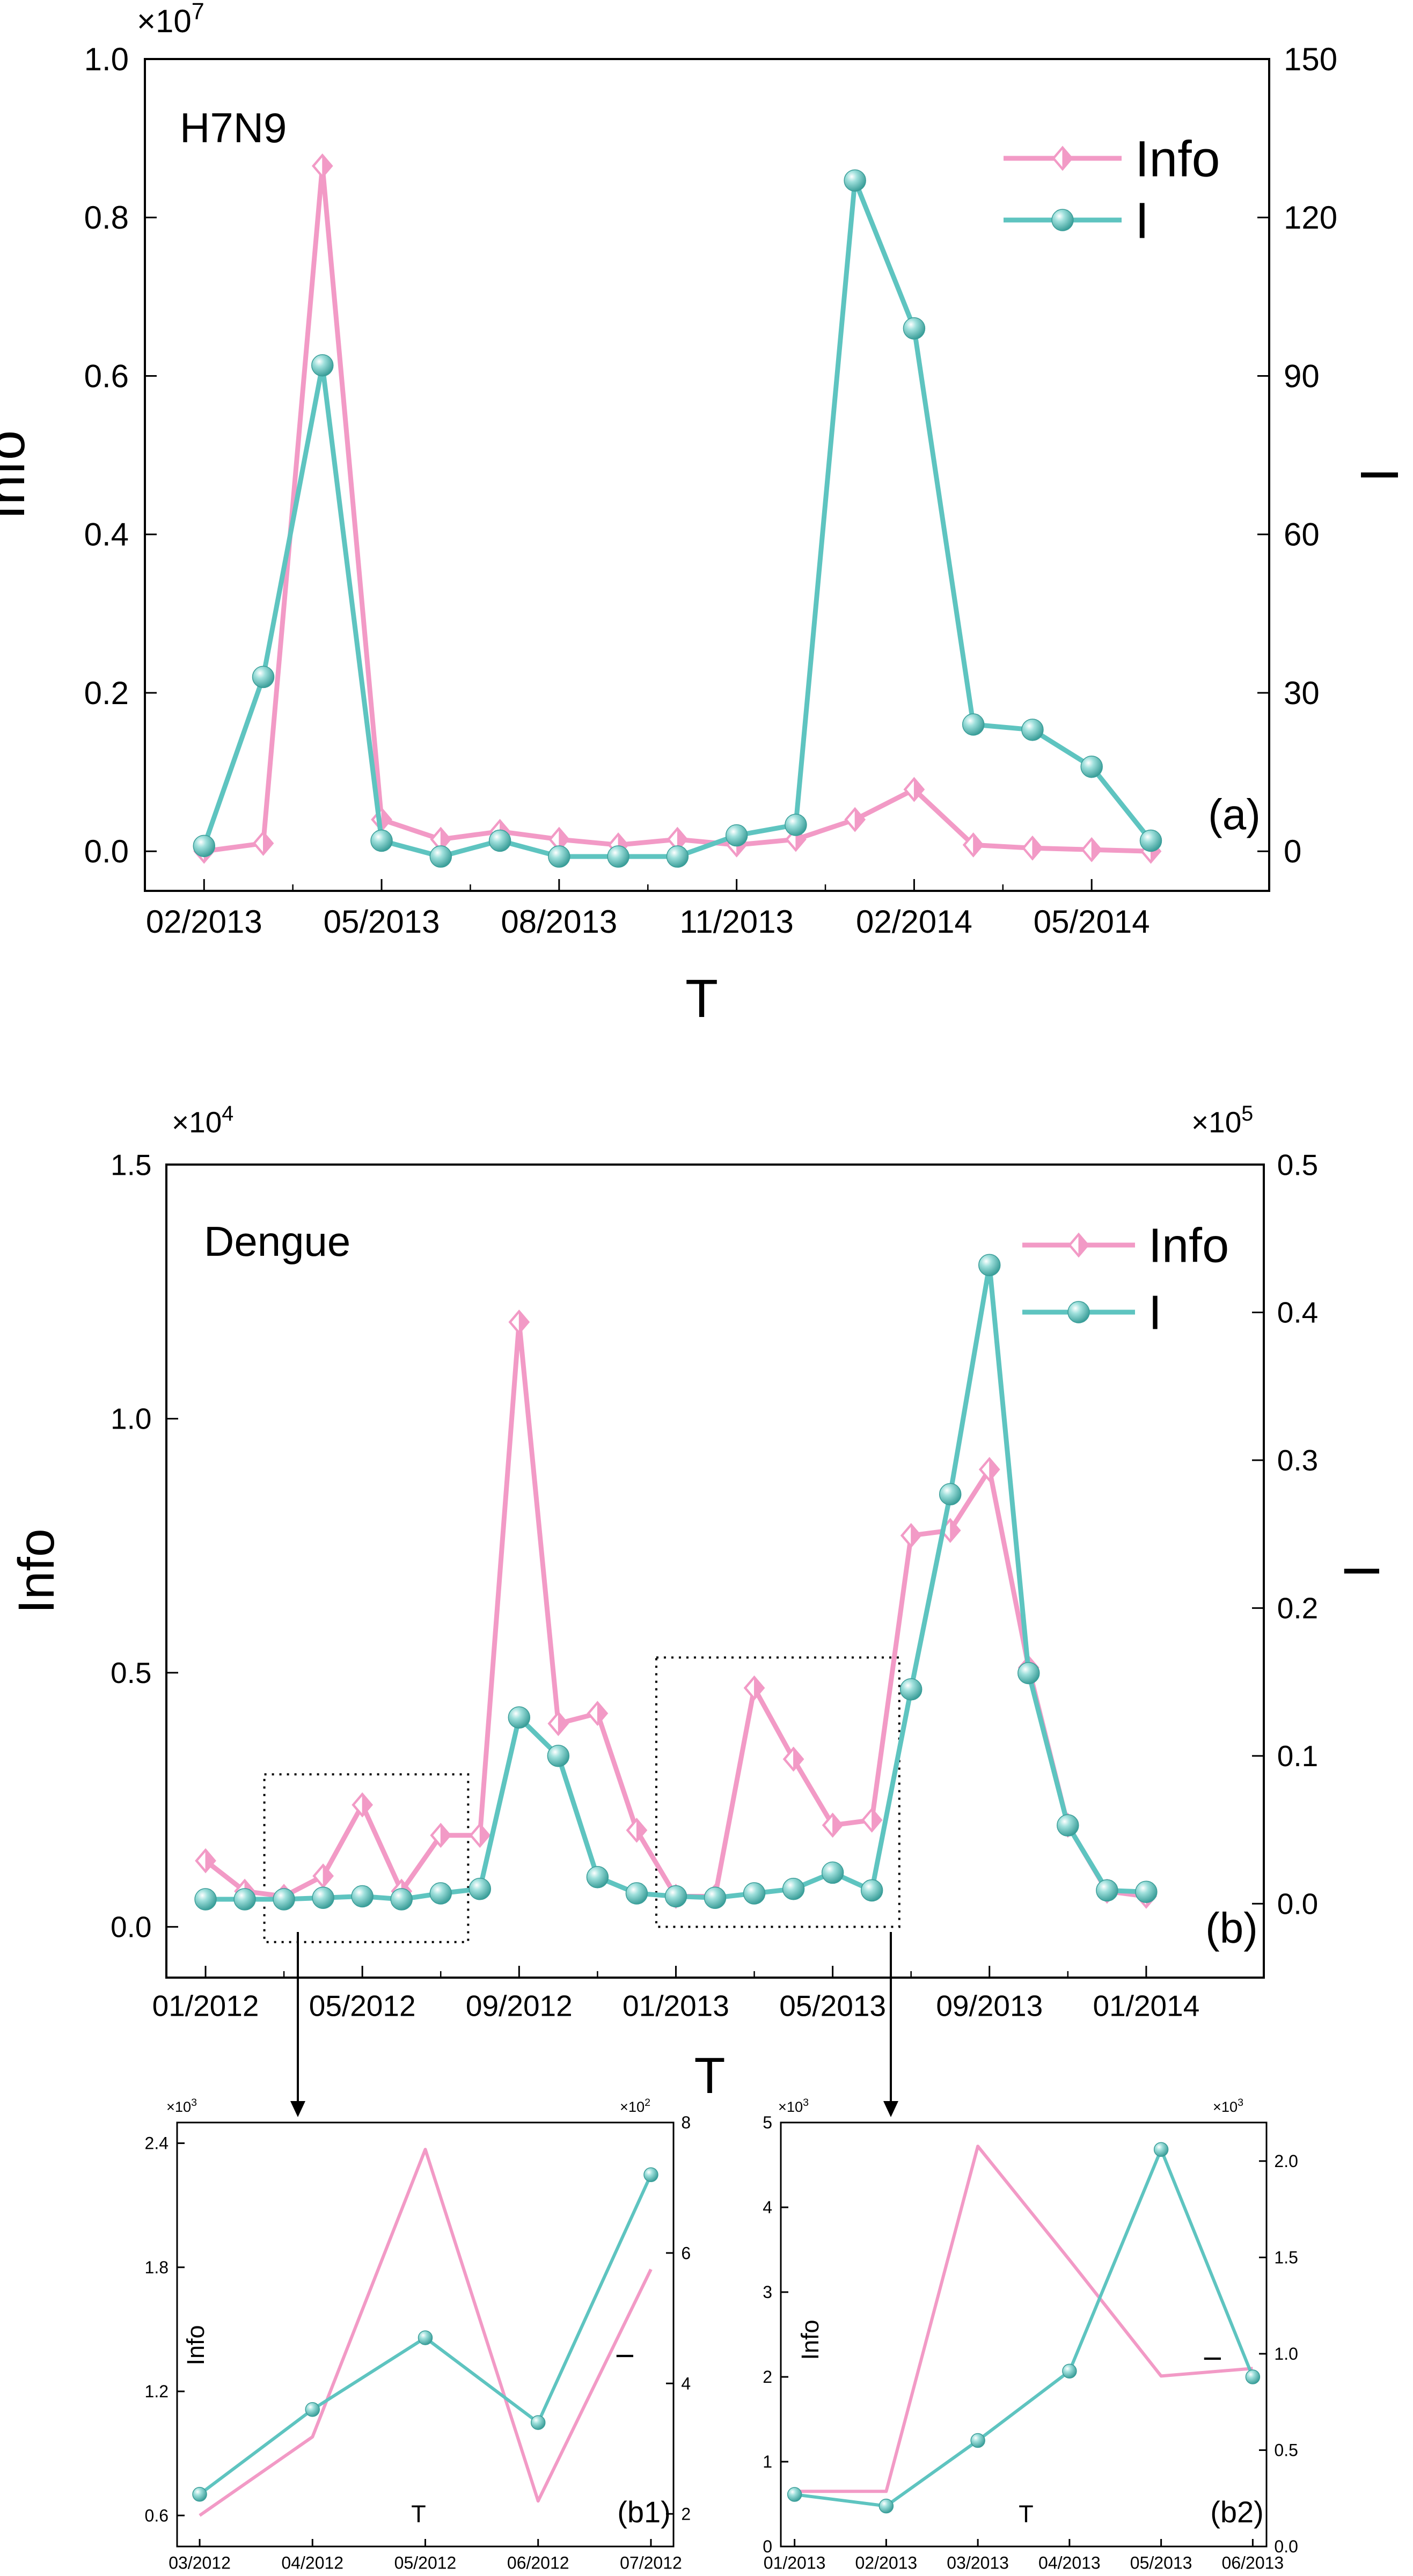 The height and width of the screenshot is (2576, 1413). I want to click on yright-tick-label: 0.1, so click(1297, 1756).